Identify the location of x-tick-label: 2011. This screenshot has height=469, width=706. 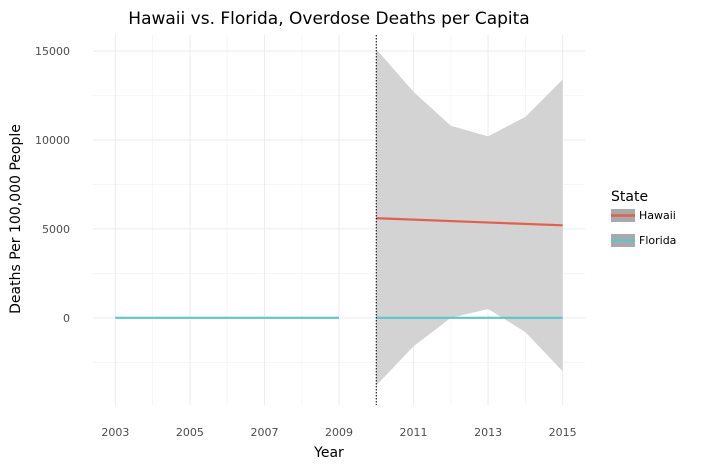
(414, 432).